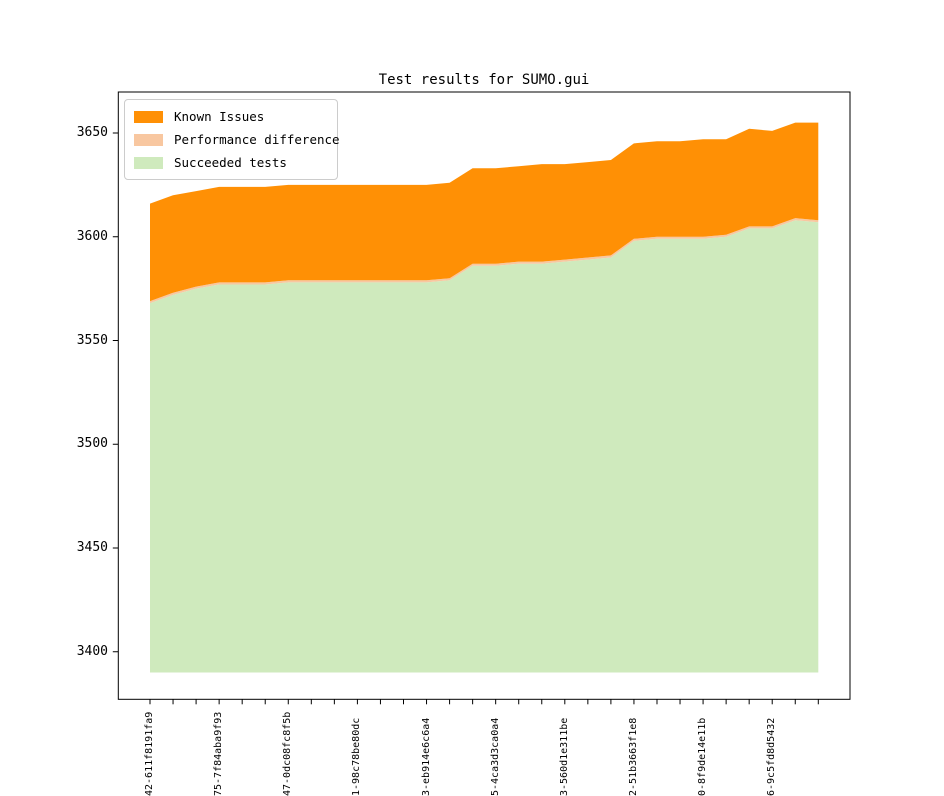 The width and height of the screenshot is (944, 796). I want to click on legend-item-performance-difference: Performance difference, so click(237, 139).